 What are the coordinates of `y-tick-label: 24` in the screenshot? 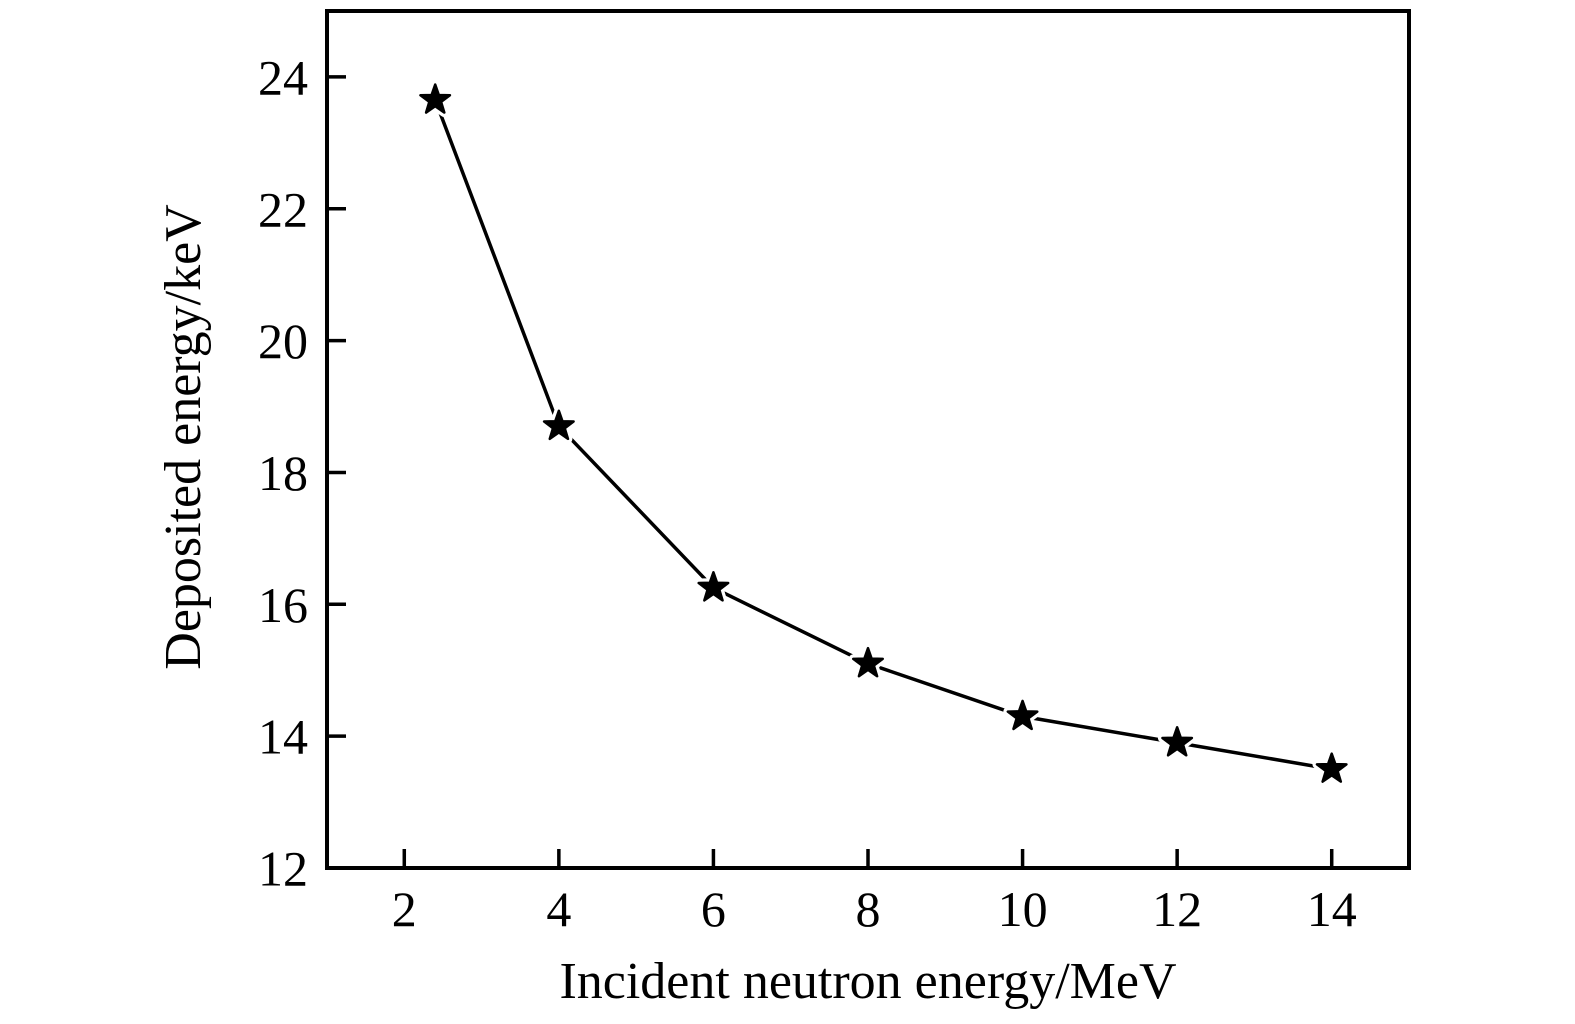 It's located at (283, 77).